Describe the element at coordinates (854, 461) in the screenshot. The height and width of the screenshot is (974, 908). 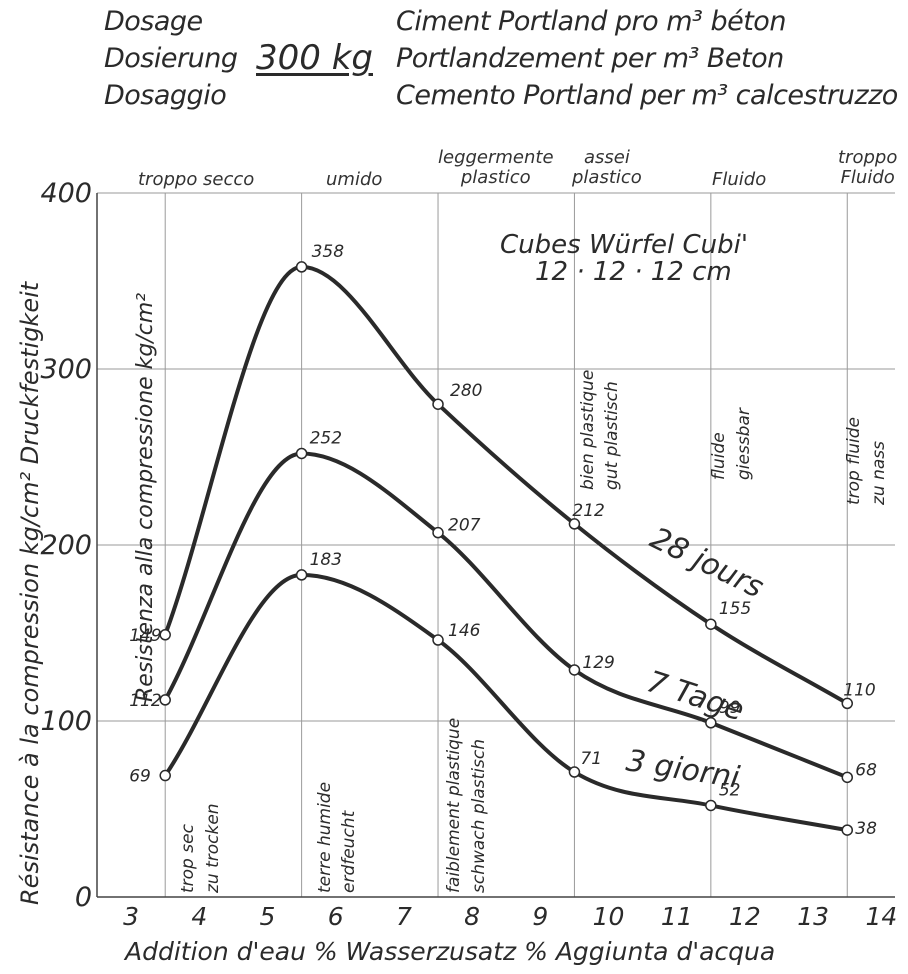
I see `label-trop-fluide: trop fluide` at that location.